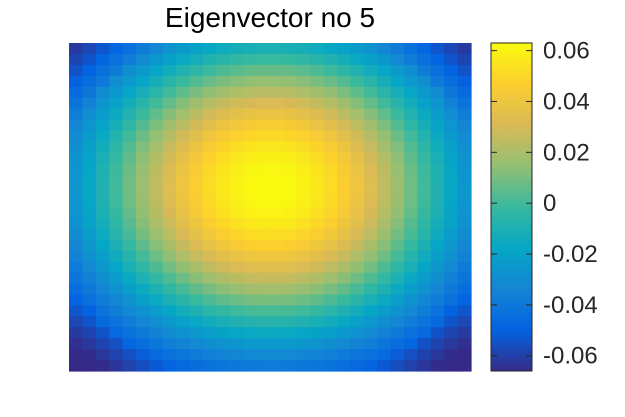 This screenshot has height=417, width=625. I want to click on colorbar-tick-label: 0.06, so click(566, 51).